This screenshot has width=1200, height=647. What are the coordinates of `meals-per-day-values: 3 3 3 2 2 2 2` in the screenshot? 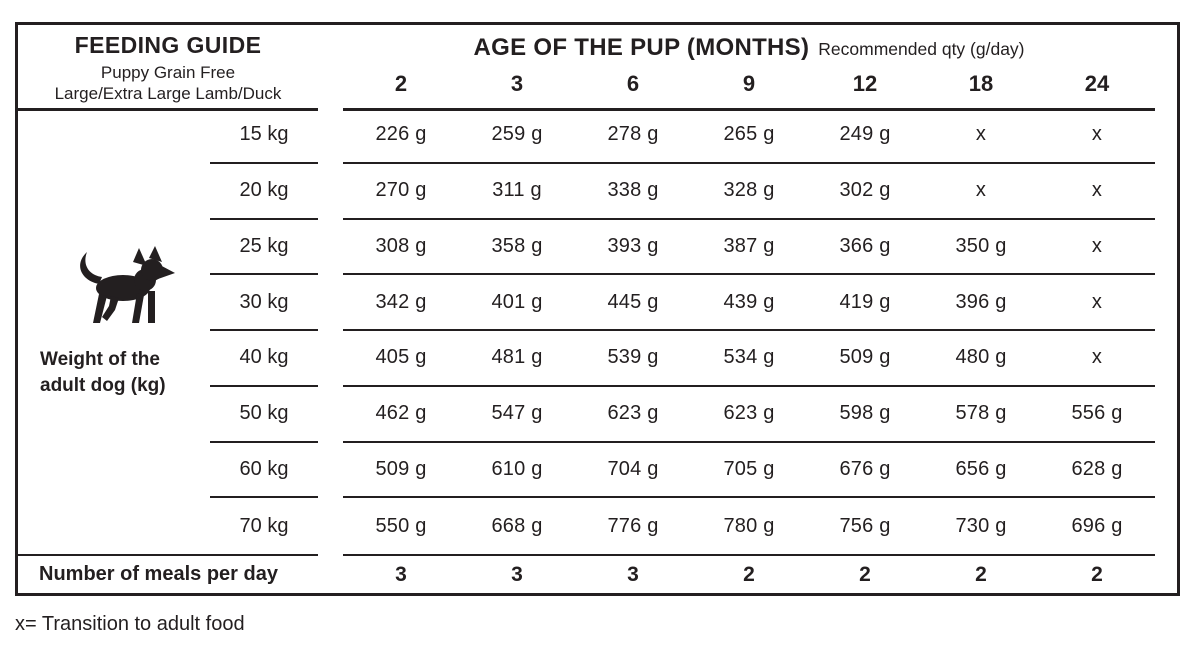 It's located at (749, 573).